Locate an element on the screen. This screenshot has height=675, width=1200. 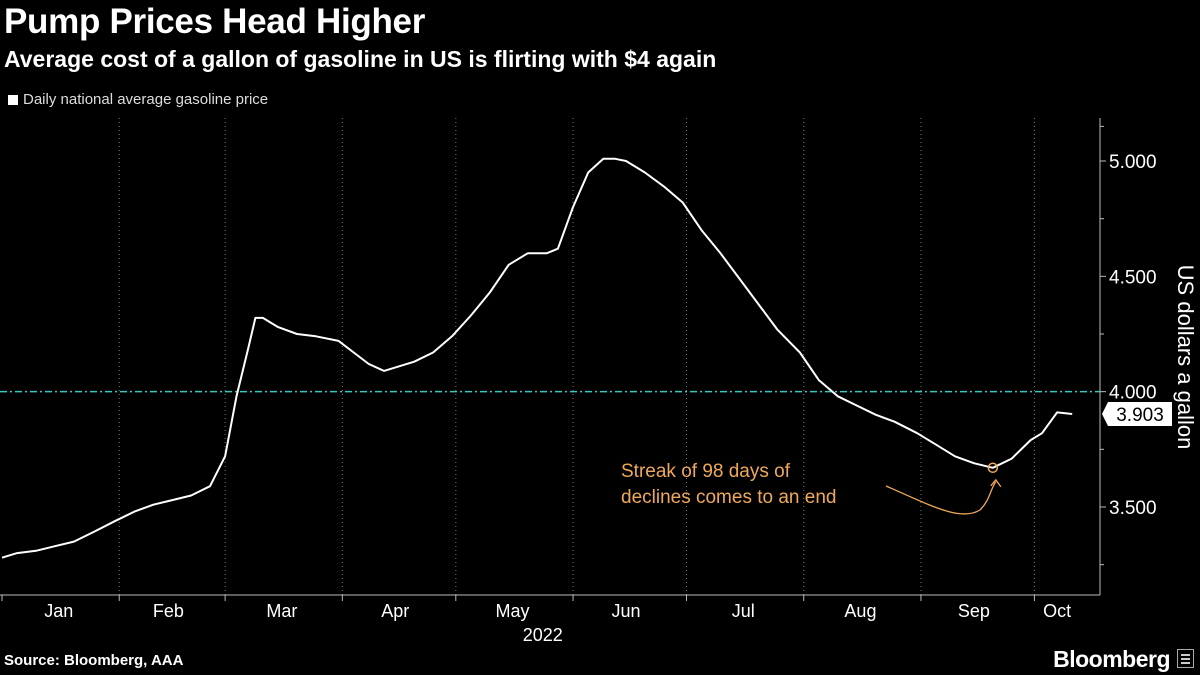
y-axis-title: US dollars a gallon is located at coordinates (1185, 357).